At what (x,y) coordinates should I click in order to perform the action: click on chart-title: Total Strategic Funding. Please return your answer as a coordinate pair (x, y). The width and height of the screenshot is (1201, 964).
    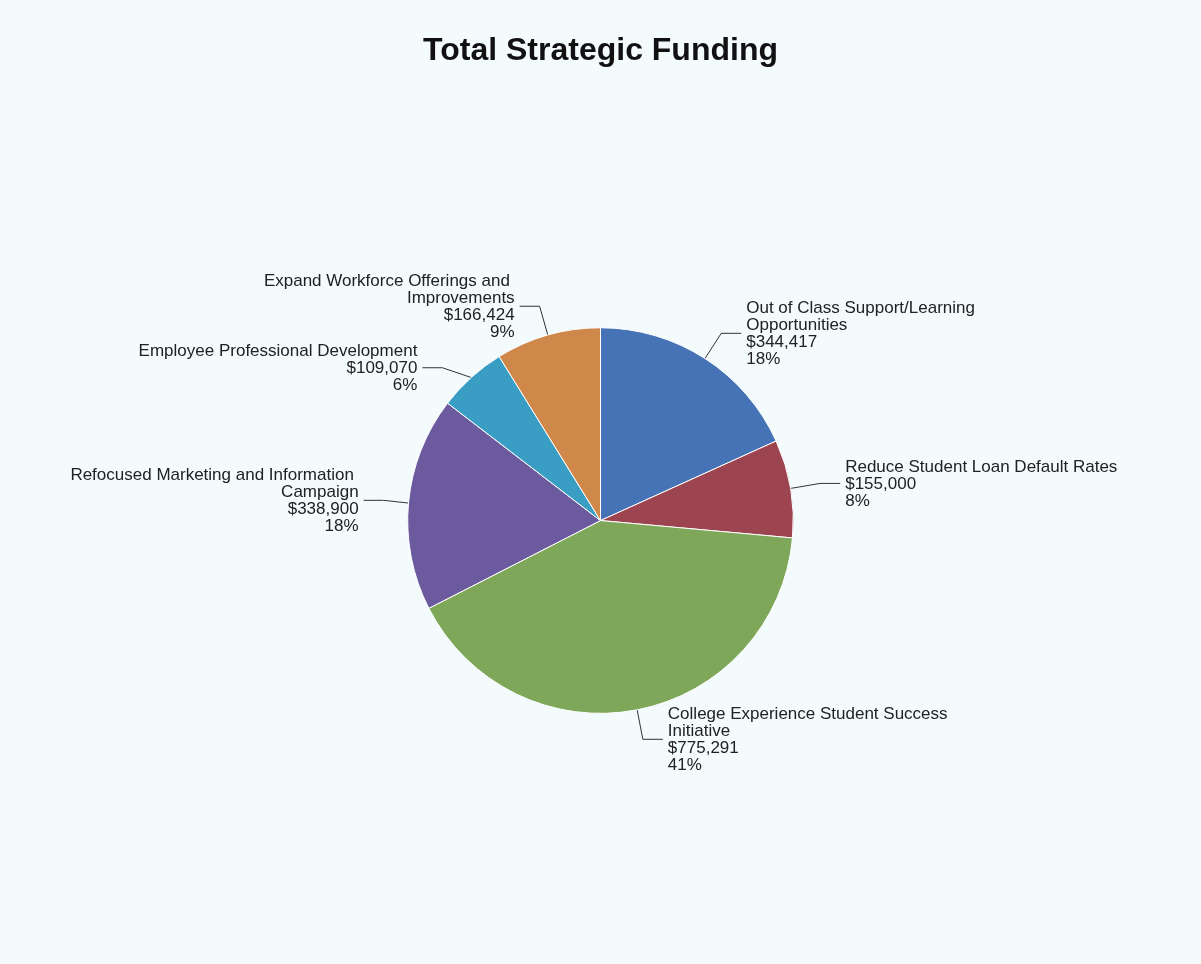
    Looking at the image, I should click on (600, 49).